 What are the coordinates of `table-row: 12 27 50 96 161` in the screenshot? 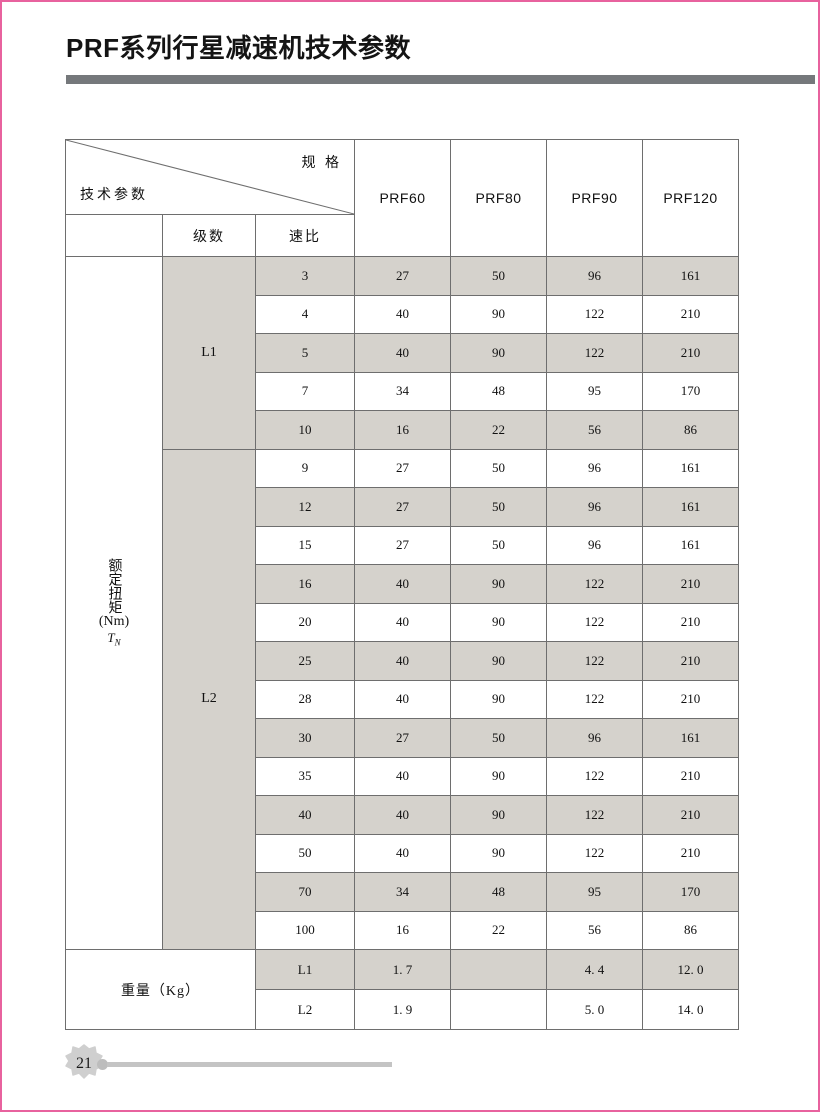 It's located at (403, 507).